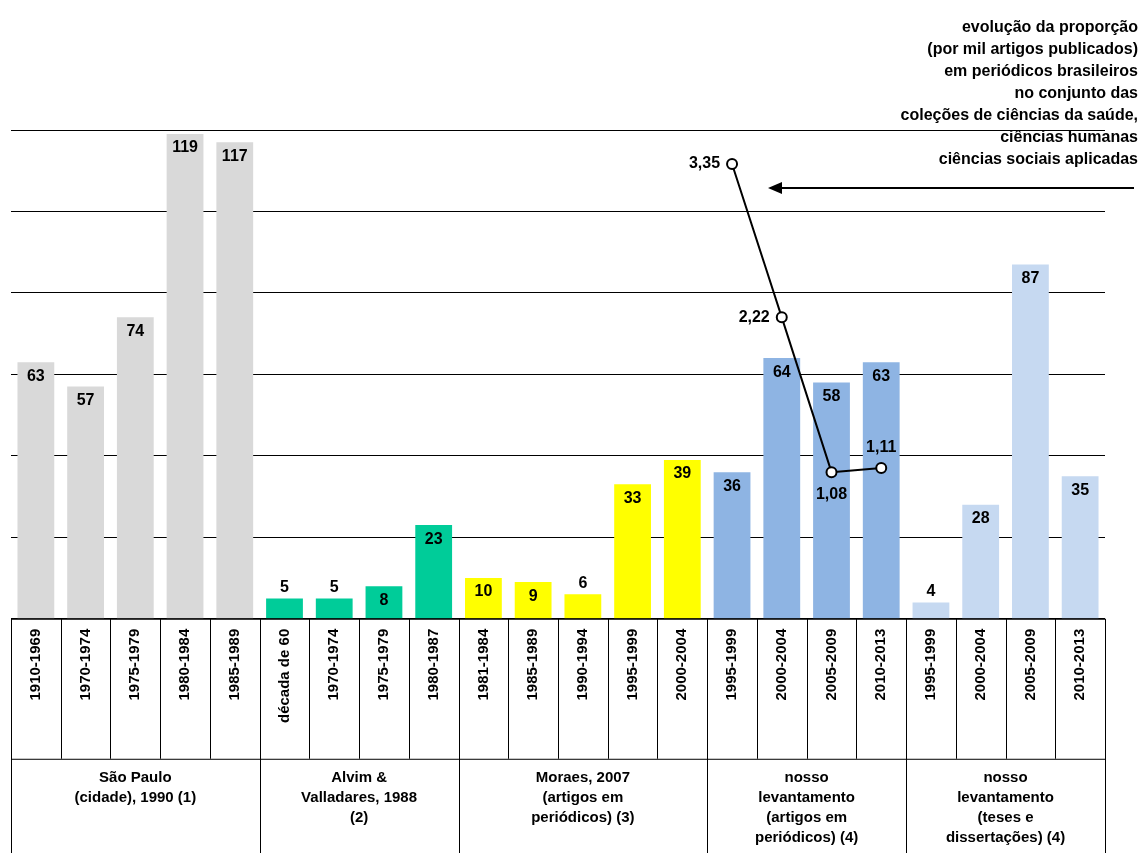  What do you see at coordinates (754, 316) in the screenshot?
I see `data-label: 2,22` at bounding box center [754, 316].